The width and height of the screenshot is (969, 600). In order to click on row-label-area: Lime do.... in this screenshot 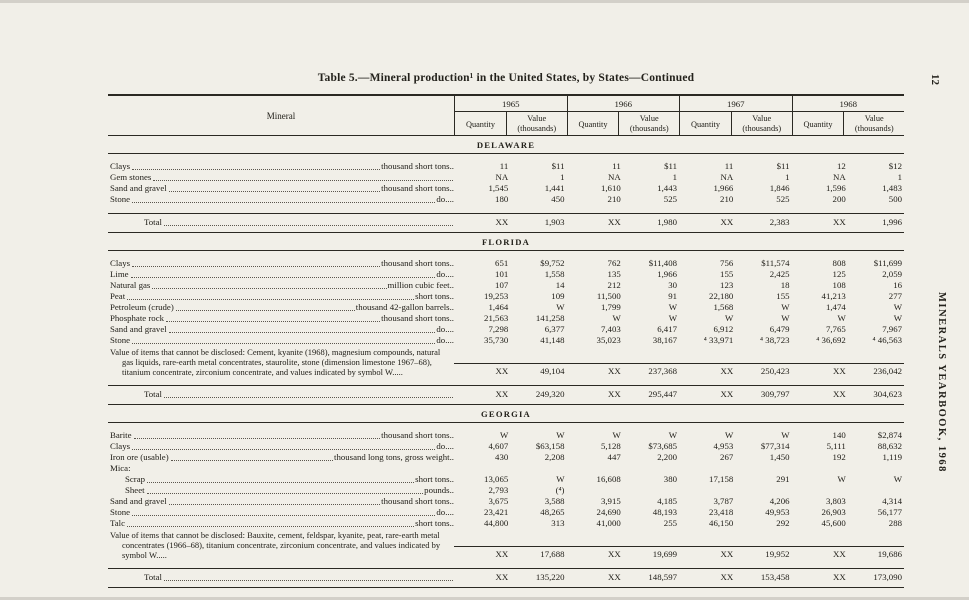, I will do `click(281, 274)`.